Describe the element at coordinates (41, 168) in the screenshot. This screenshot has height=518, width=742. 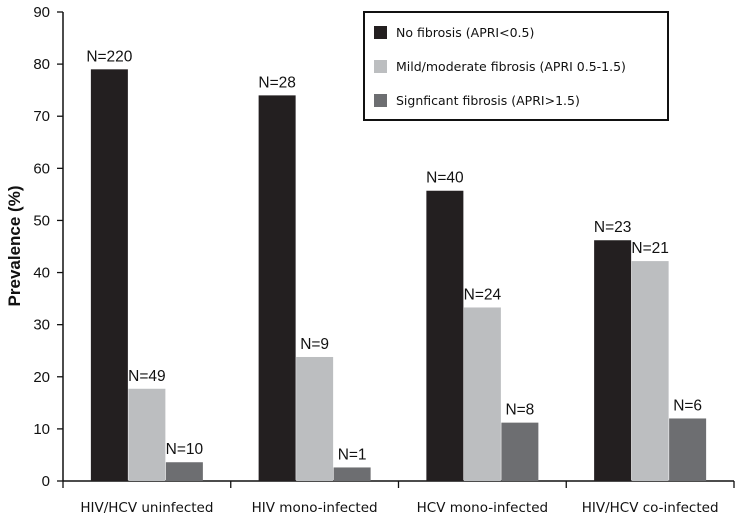
I see `y-tick-label: 60` at that location.